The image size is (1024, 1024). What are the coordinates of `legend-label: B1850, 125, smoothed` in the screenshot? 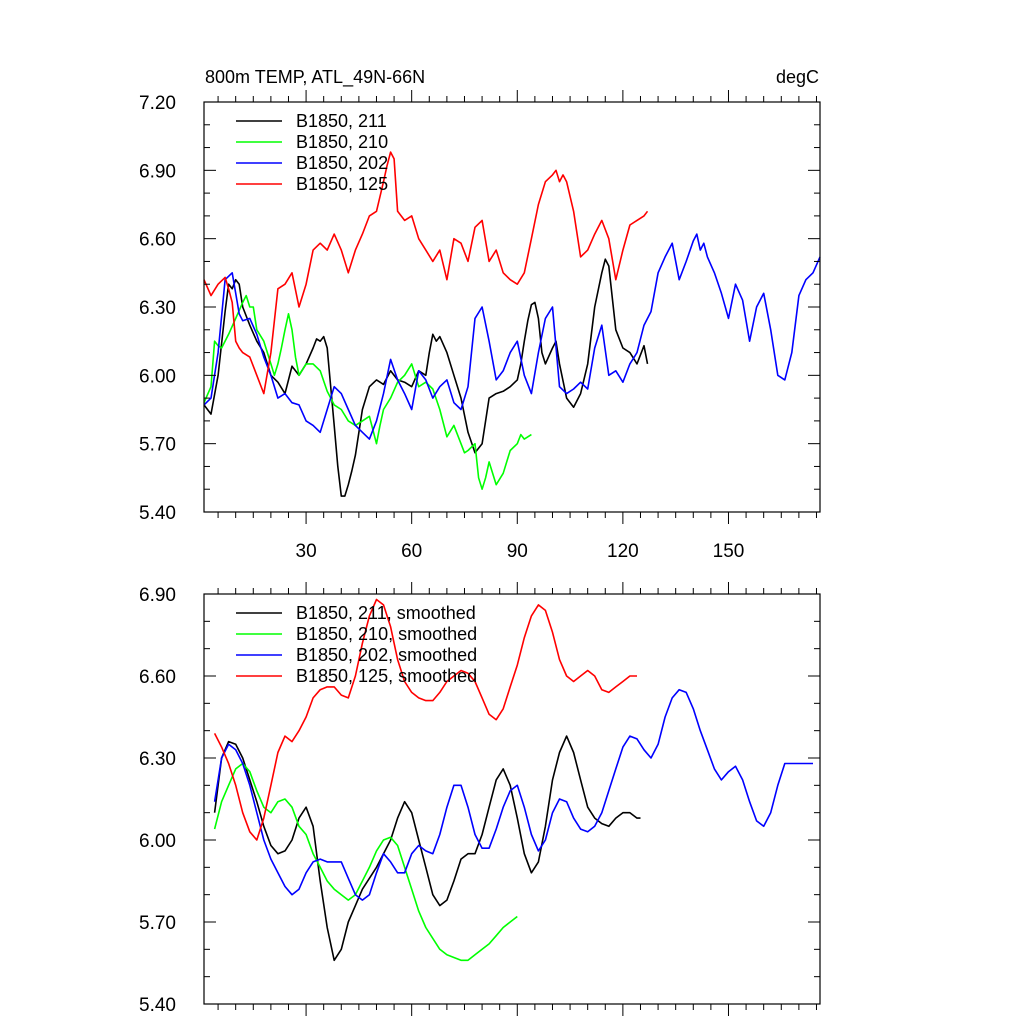 It's located at (386, 676).